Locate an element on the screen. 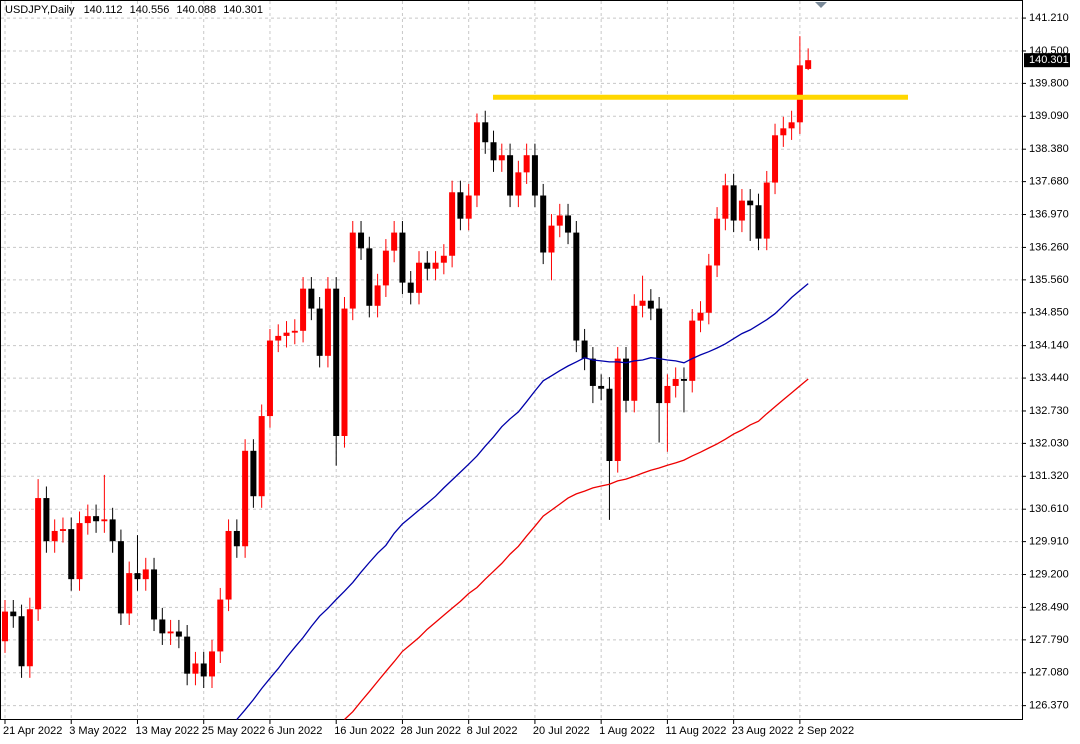  x-tick-label: 1 Aug 2022 is located at coordinates (627, 731).